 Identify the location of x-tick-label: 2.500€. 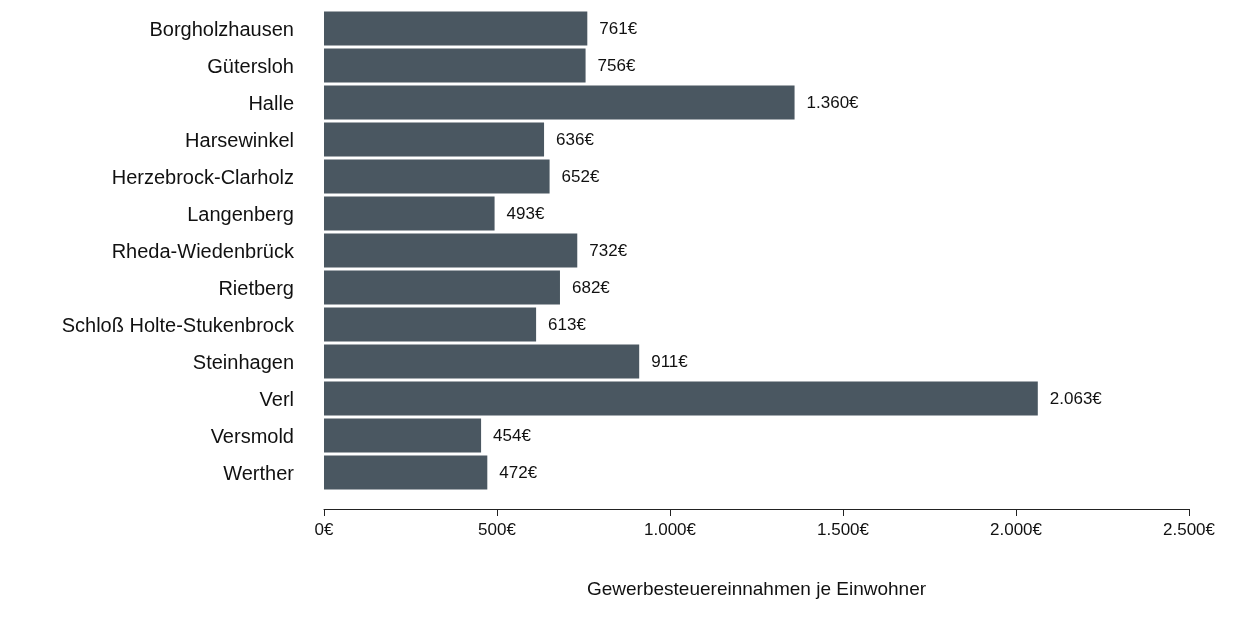
(1189, 529).